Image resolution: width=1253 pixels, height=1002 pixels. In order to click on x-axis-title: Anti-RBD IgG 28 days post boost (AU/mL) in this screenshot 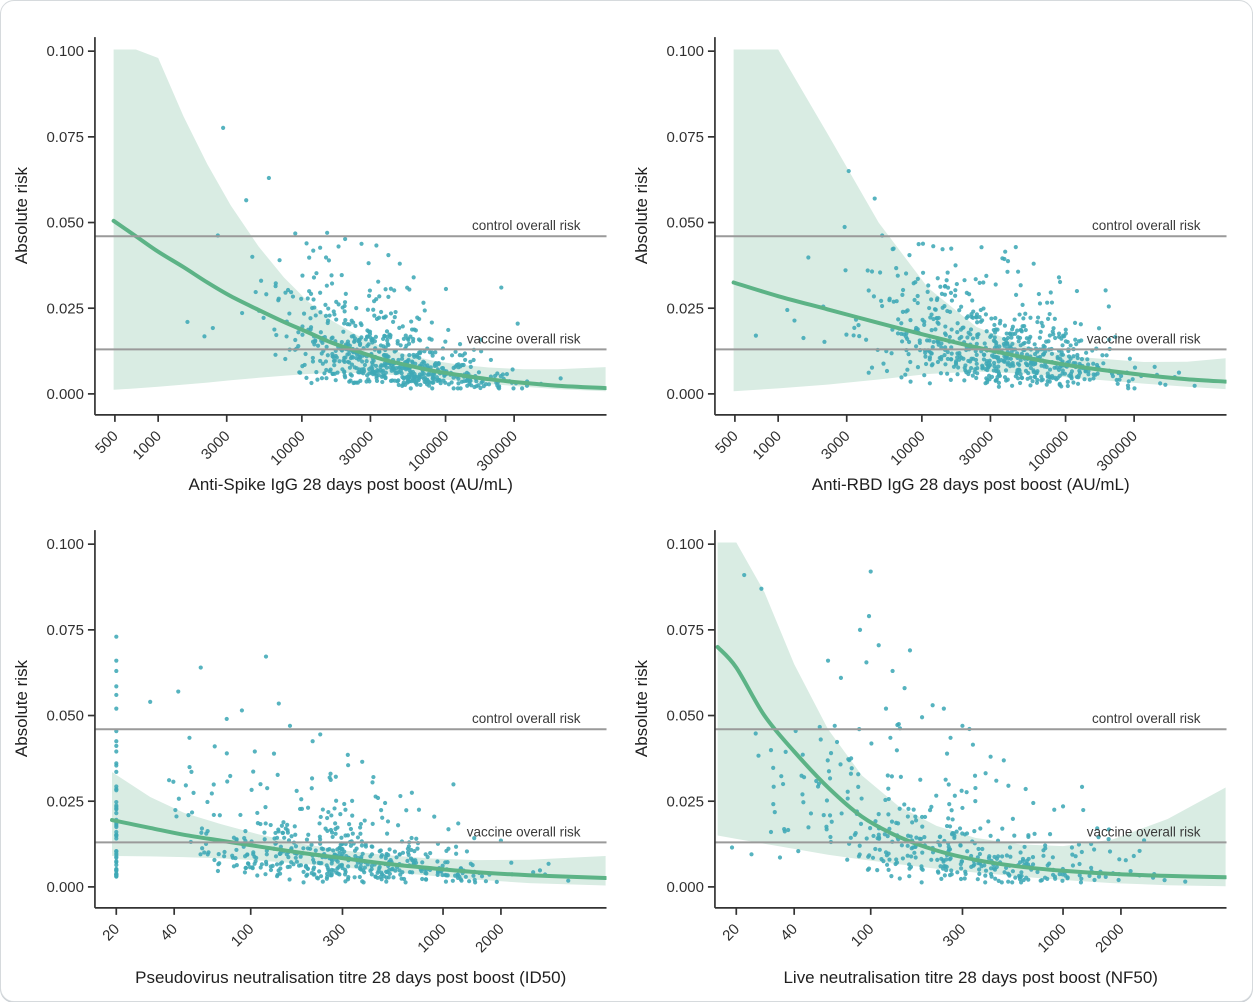, I will do `click(970, 484)`.